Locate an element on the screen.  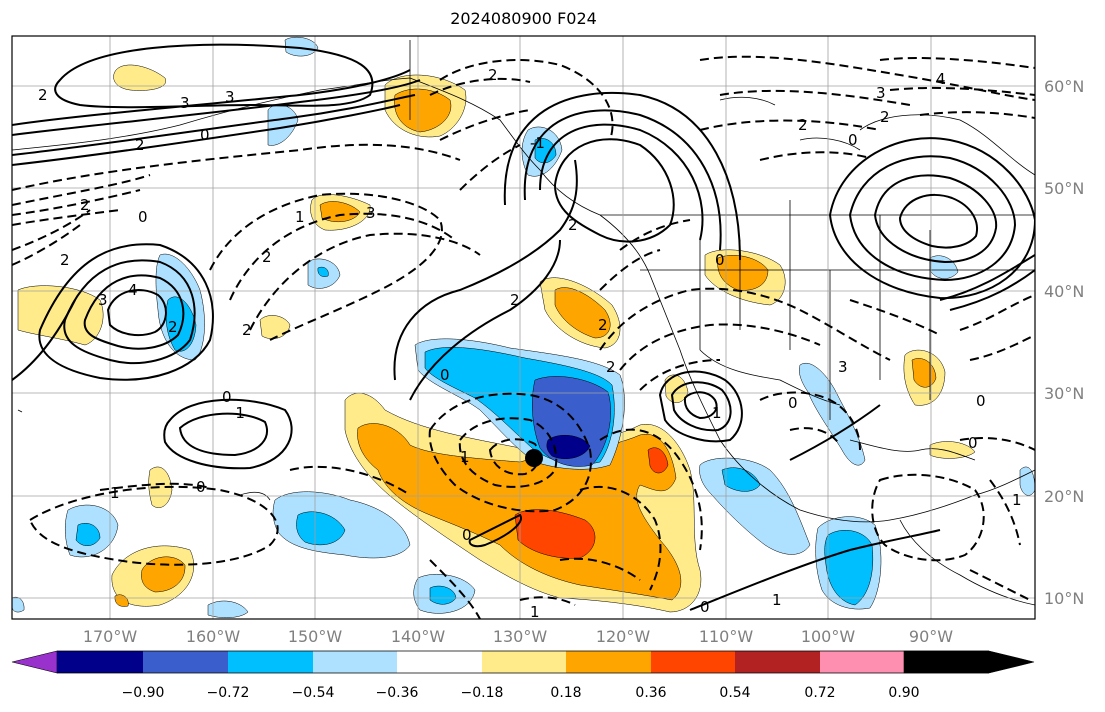
reference-point-marker is located at coordinates (534, 458).